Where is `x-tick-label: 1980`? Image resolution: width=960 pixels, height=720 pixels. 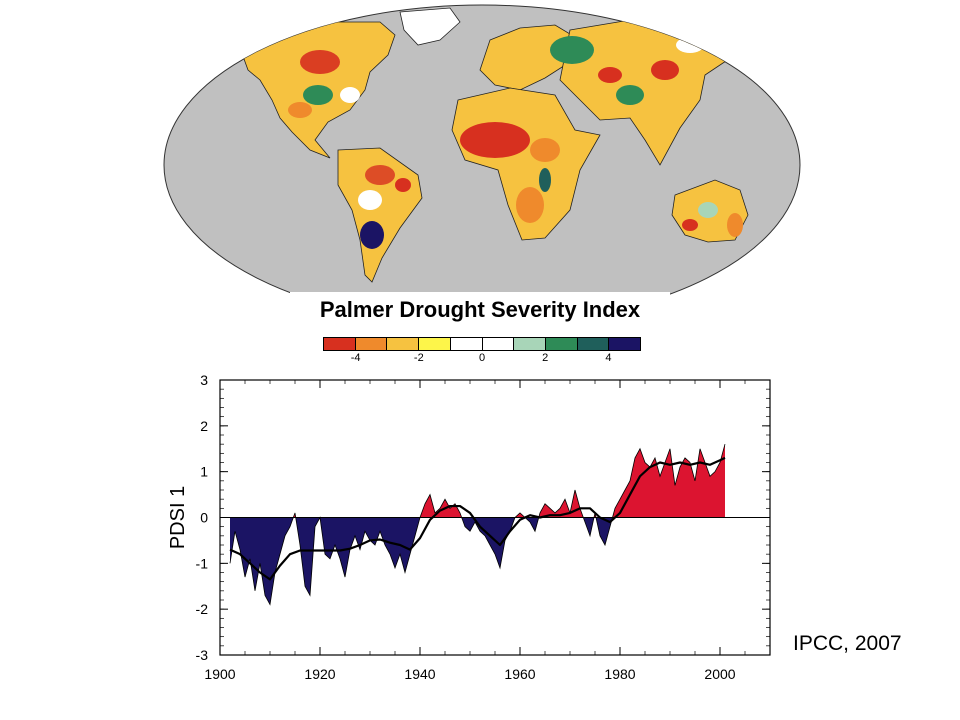 x-tick-label: 1980 is located at coordinates (619, 674).